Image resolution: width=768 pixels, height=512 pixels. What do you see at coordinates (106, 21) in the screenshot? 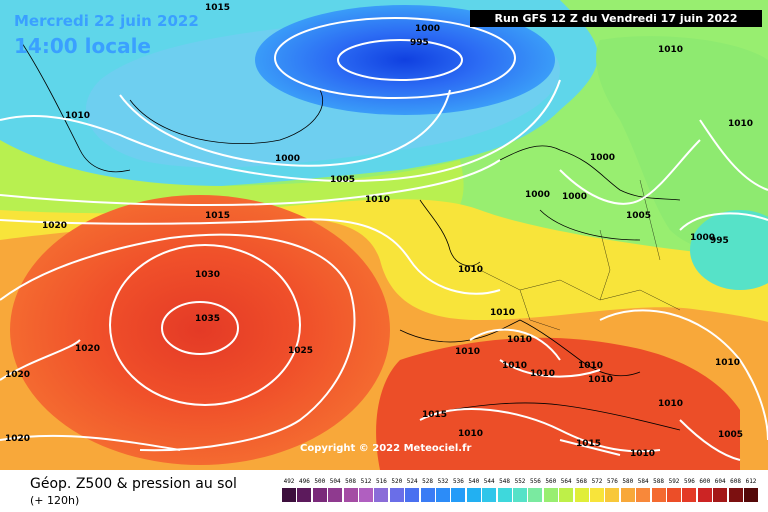
I see `forecast-date: Mercredi 22 juin 2022` at bounding box center [106, 21].